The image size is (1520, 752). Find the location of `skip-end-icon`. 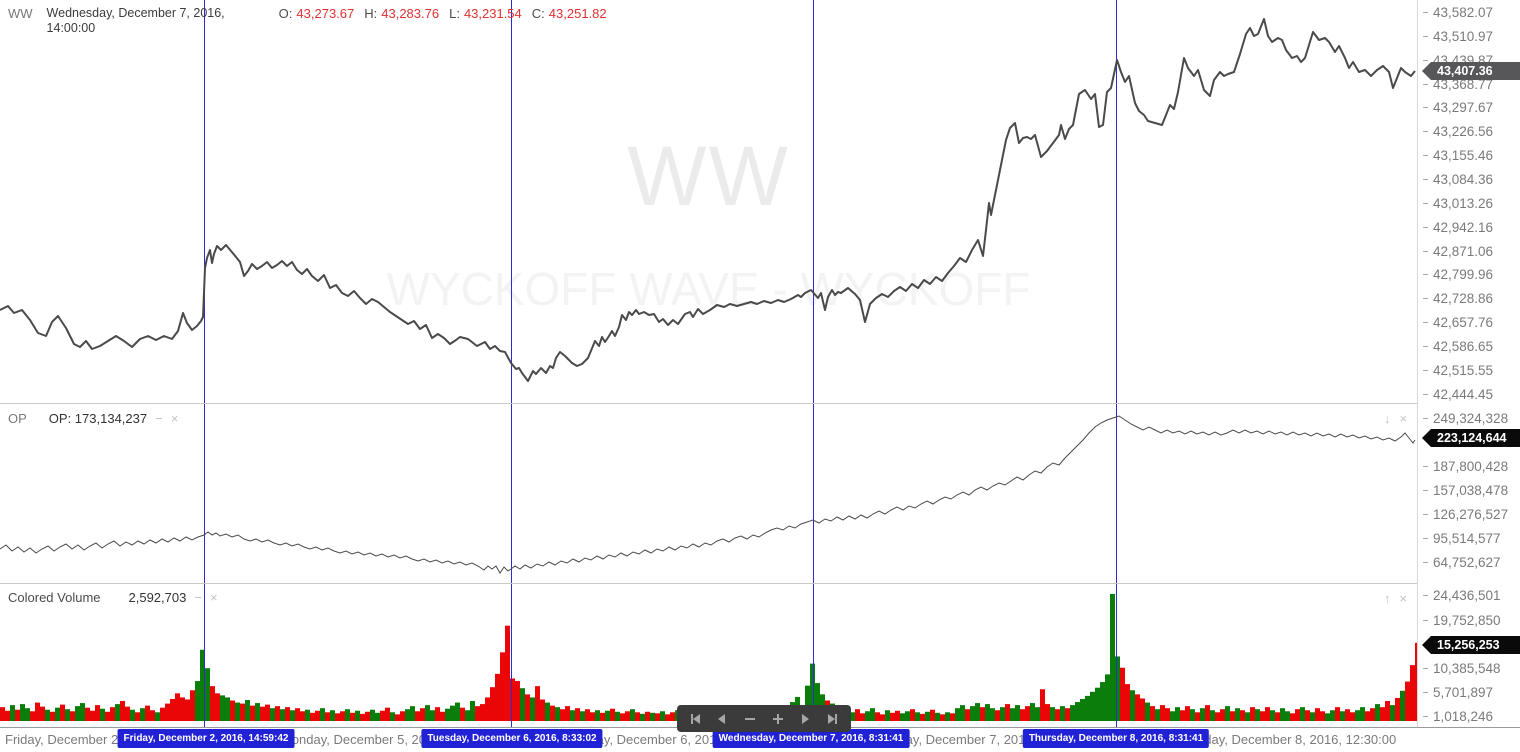

skip-end-icon is located at coordinates (833, 718).